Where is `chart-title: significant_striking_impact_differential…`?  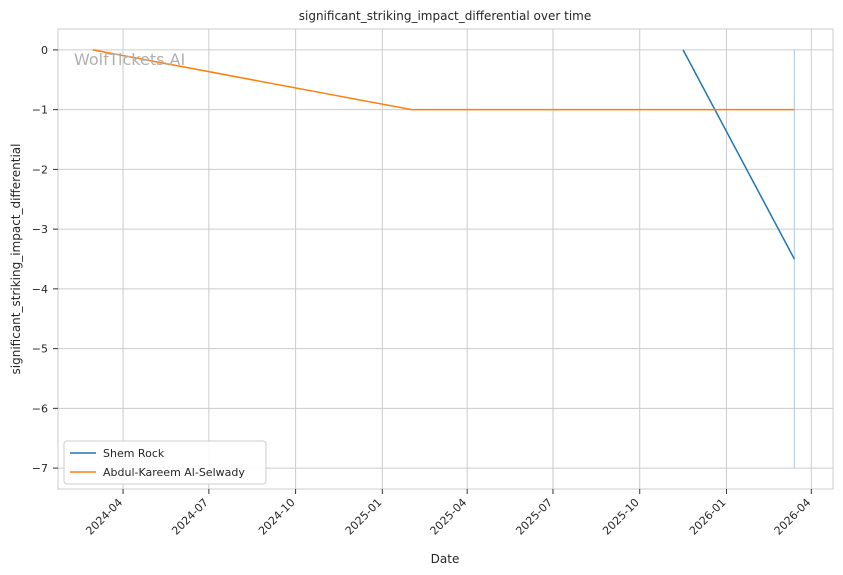 chart-title: significant_striking_impact_differential… is located at coordinates (445, 16).